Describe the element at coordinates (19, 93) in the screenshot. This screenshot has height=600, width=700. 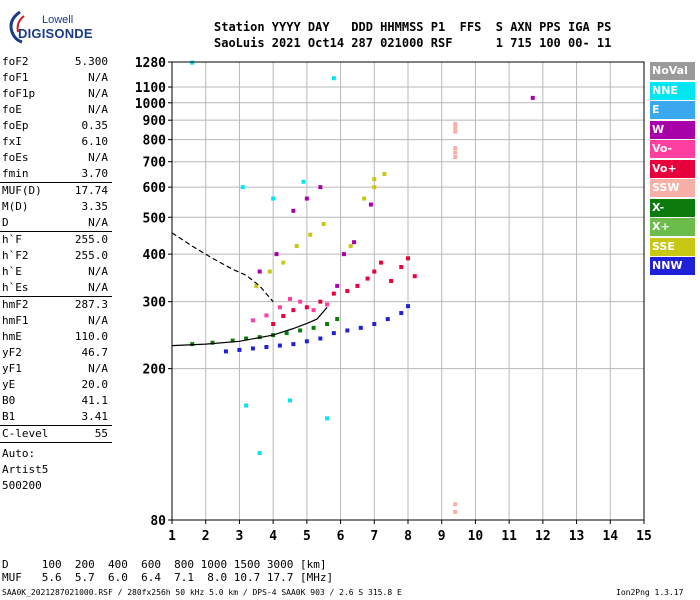
I see `param-name: foF1p` at that location.